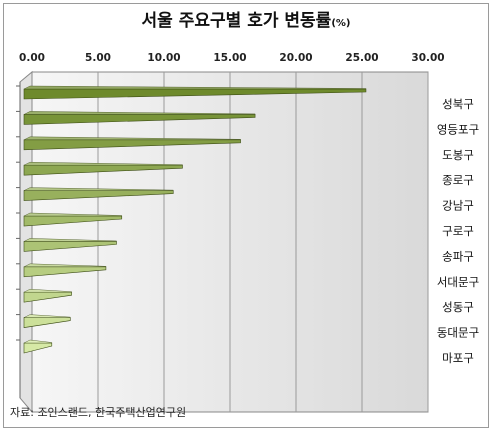 This screenshot has width=492, height=431. What do you see at coordinates (458, 231) in the screenshot?
I see `category-label: 구로구` at bounding box center [458, 231].